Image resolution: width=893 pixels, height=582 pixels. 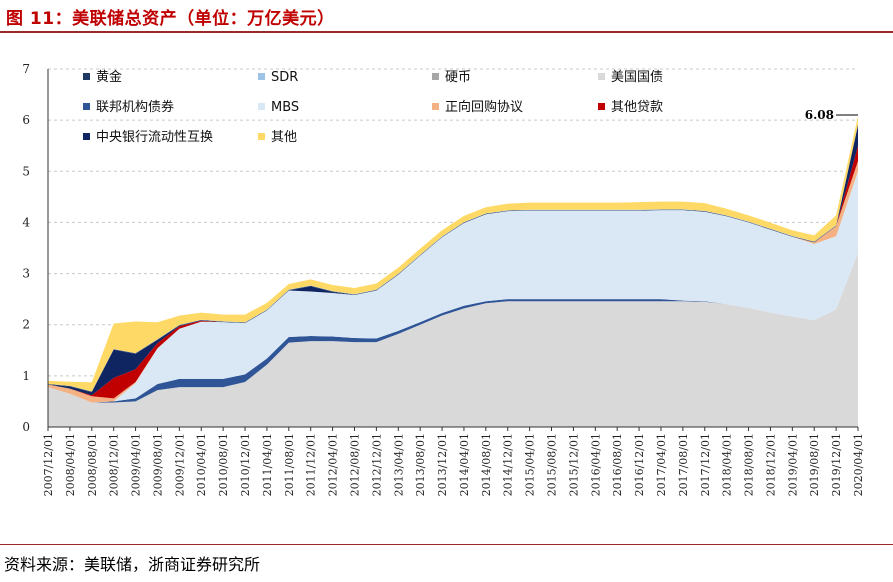 What do you see at coordinates (109, 77) in the screenshot?
I see `legend-label: 黄金` at bounding box center [109, 77].